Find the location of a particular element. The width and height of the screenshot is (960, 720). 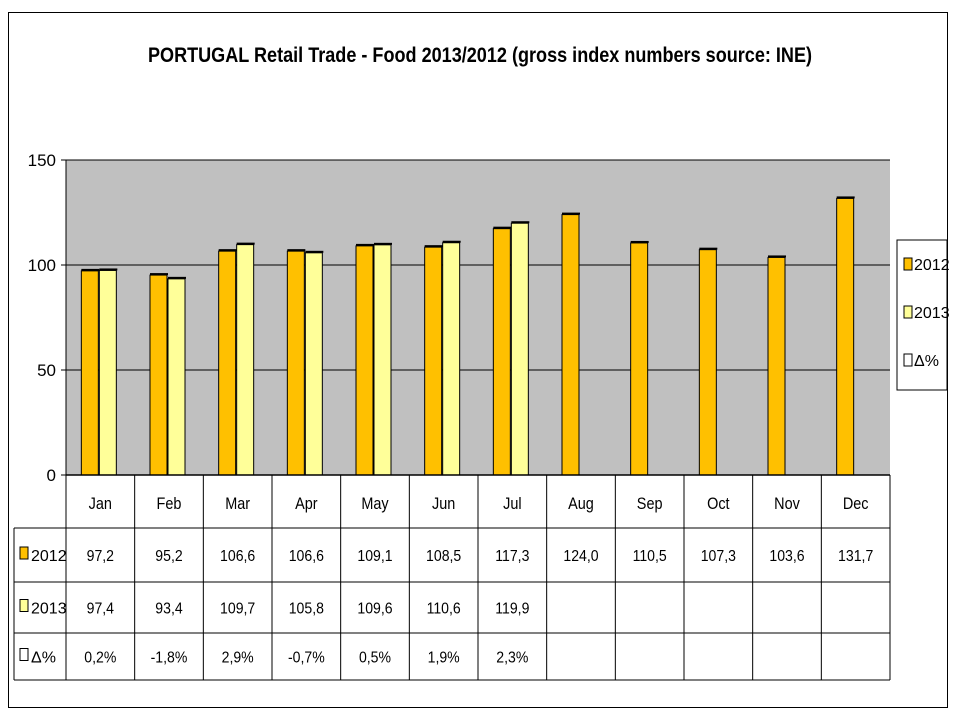

table-cell: 119,9 is located at coordinates (512, 609).